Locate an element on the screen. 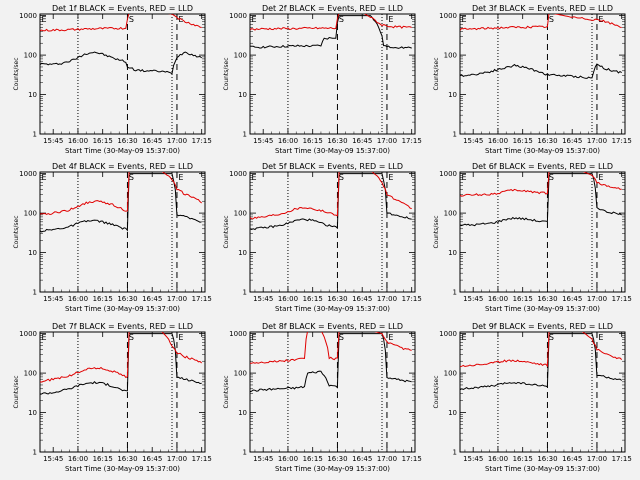  panel-title: Det 9f BLACK = Events, RED = LLD is located at coordinates (542, 326).